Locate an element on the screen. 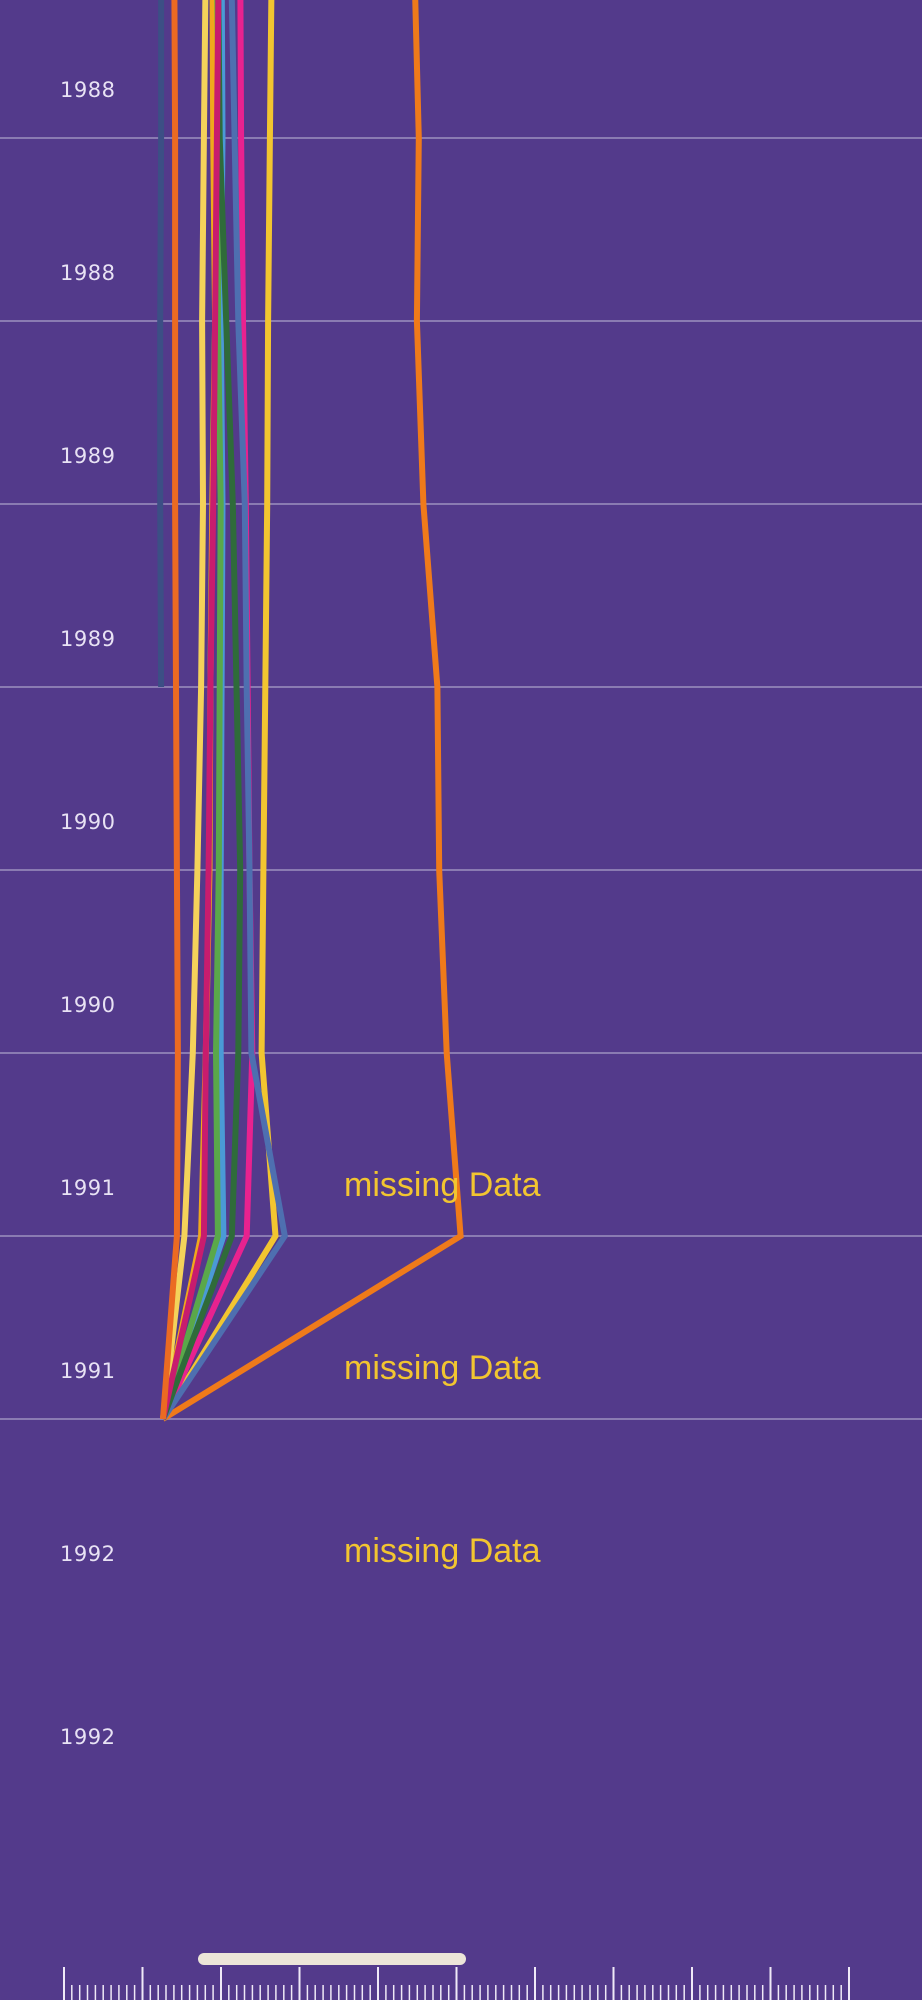 This screenshot has width=922, height=2000. series-line-s10 is located at coordinates (191, 710).